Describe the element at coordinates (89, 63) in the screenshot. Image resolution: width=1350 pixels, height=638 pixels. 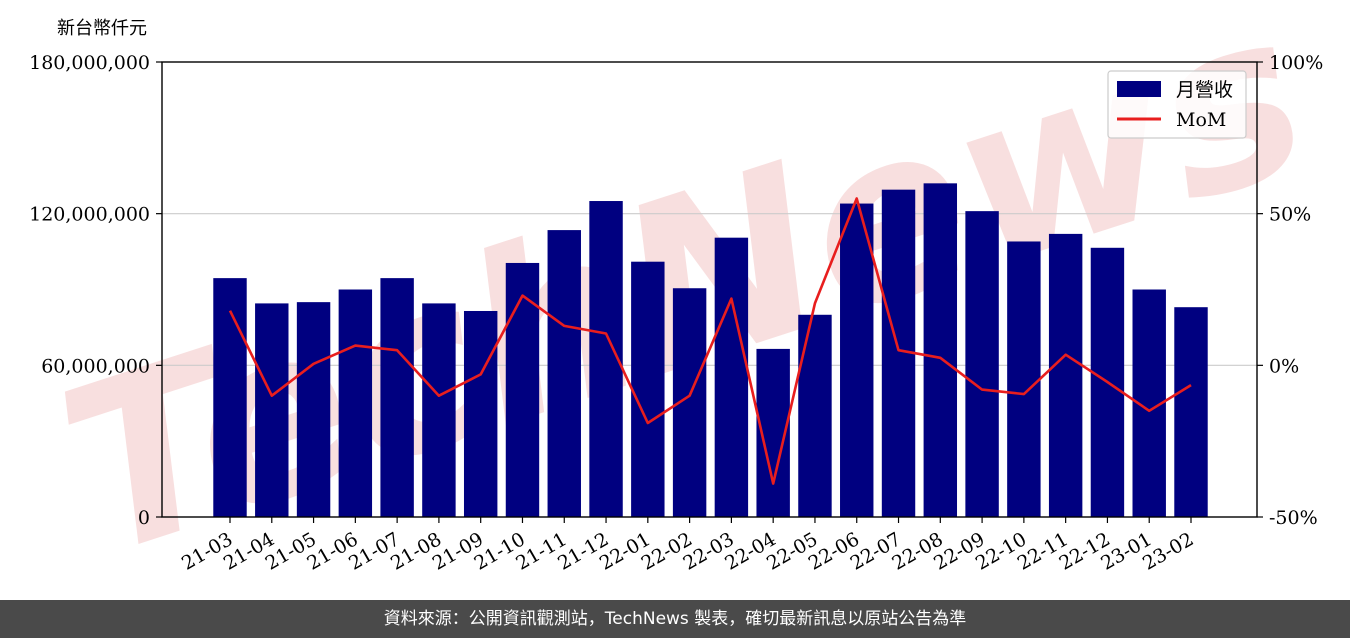
I see `y-left-tick-label: 180,000,000` at that location.